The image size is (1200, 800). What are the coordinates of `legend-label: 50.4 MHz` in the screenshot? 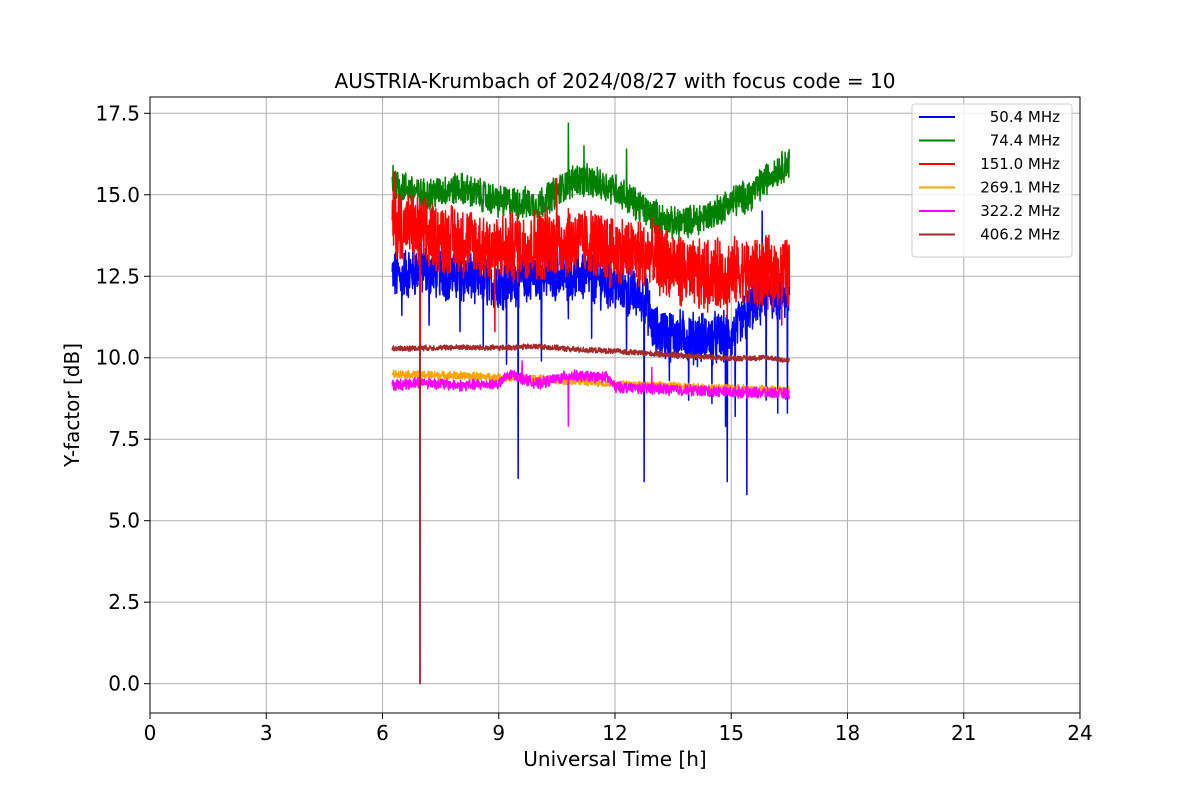 It's located at (1025, 117).